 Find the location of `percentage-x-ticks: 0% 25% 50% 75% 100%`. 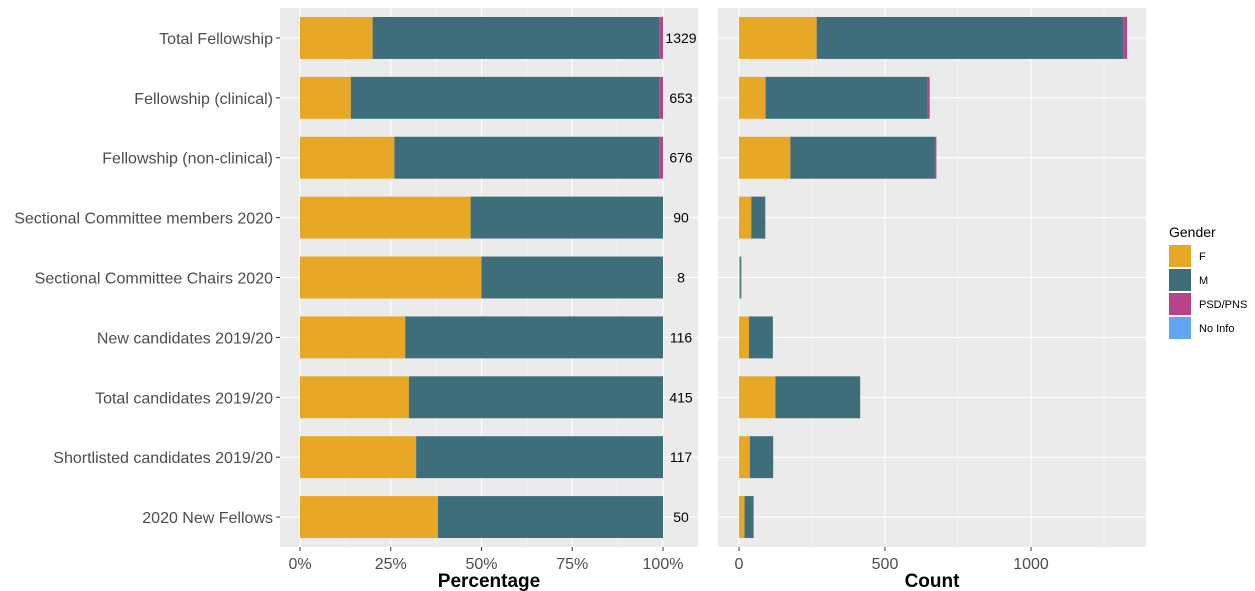

percentage-x-ticks: 0% 25% 50% 75% 100% is located at coordinates (485, 560).